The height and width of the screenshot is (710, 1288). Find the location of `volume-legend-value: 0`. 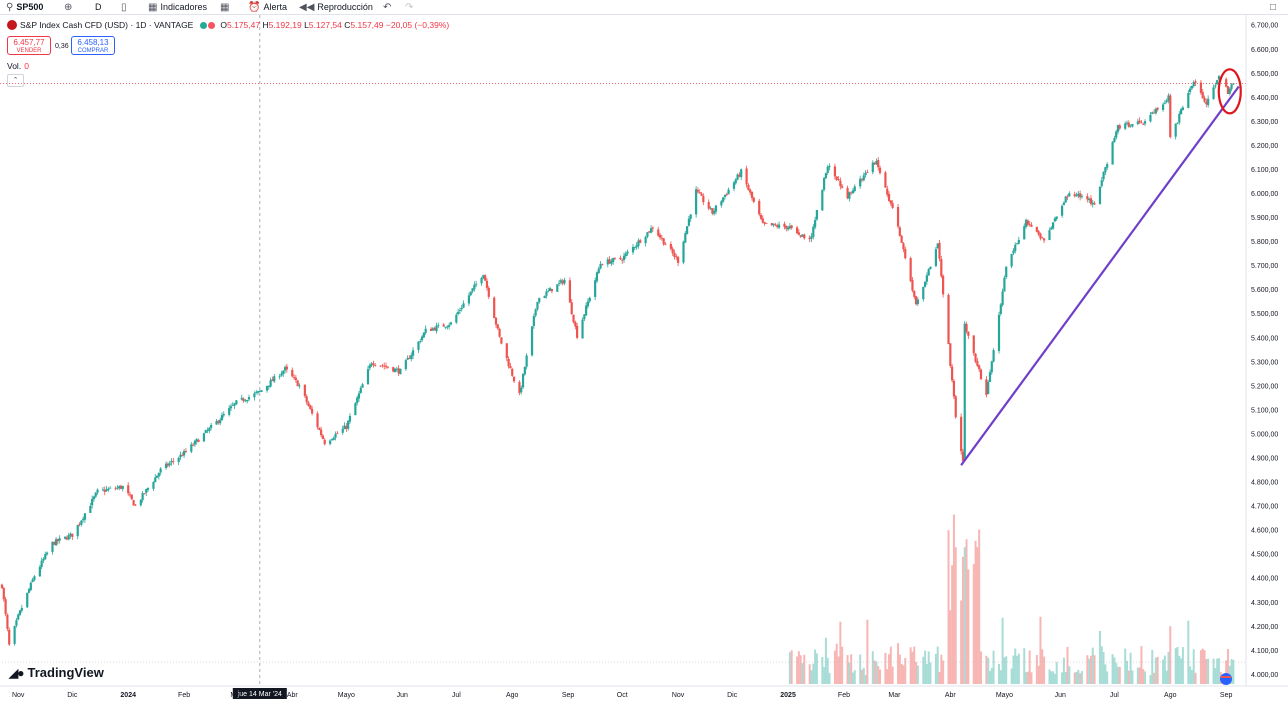

volume-legend-value: 0 is located at coordinates (26, 66).